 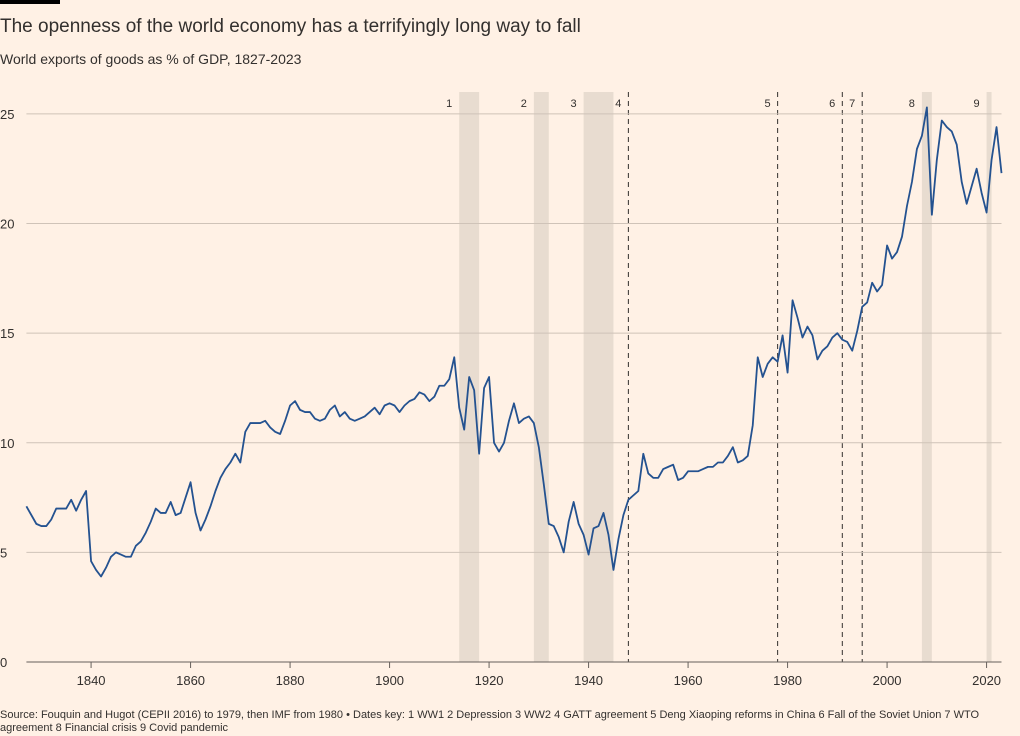 What do you see at coordinates (588, 680) in the screenshot?
I see `x-tick-label: 1940` at bounding box center [588, 680].